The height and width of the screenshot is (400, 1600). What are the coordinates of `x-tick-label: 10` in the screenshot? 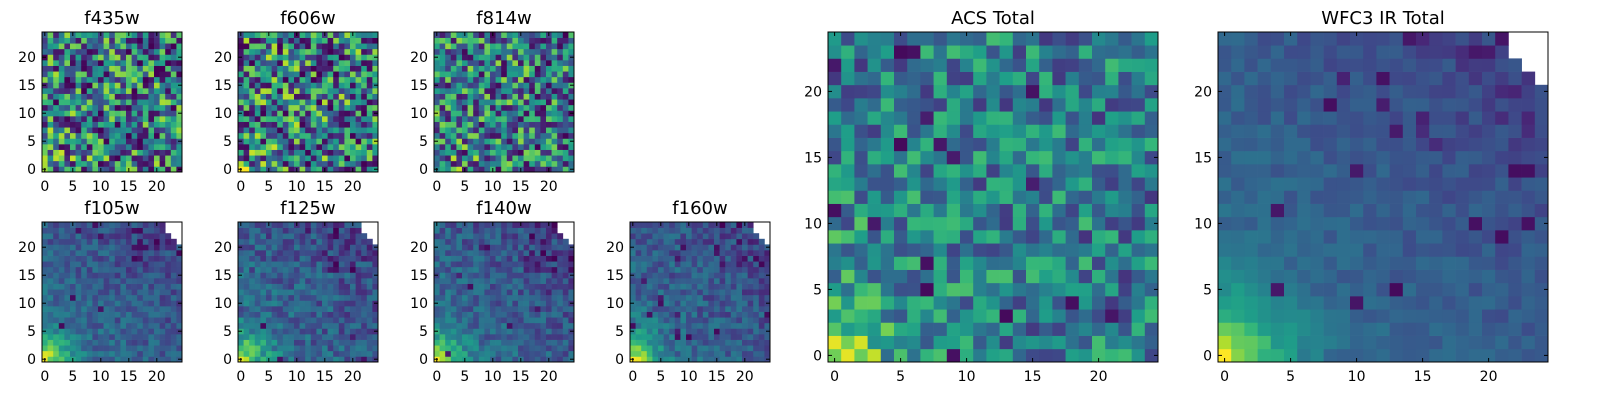 It's located at (493, 377).